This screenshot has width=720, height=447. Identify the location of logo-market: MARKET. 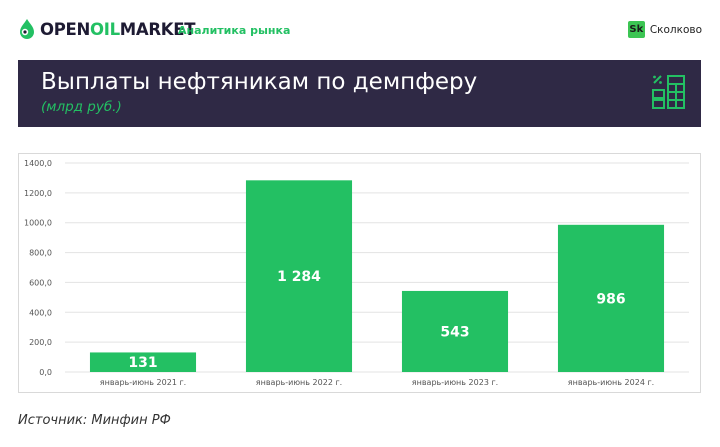
(157, 29).